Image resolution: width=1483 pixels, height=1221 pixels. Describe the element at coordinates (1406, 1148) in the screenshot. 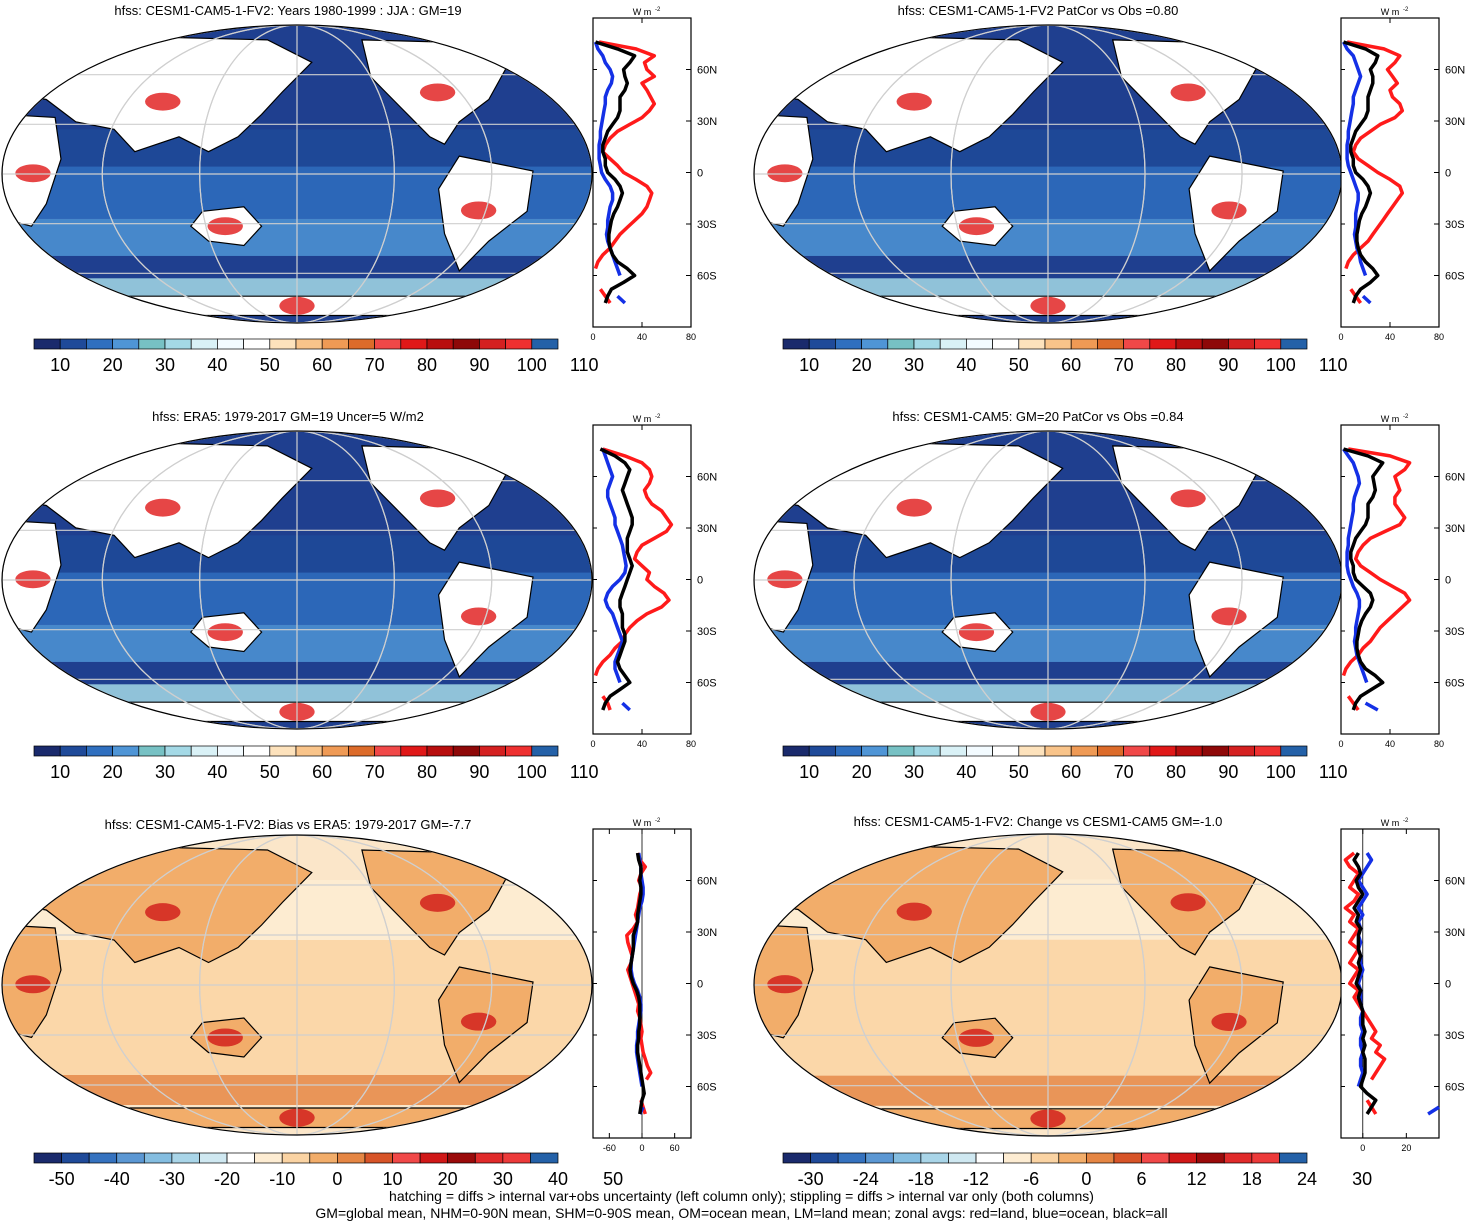

I see `zonal-xtick-label: 20` at that location.